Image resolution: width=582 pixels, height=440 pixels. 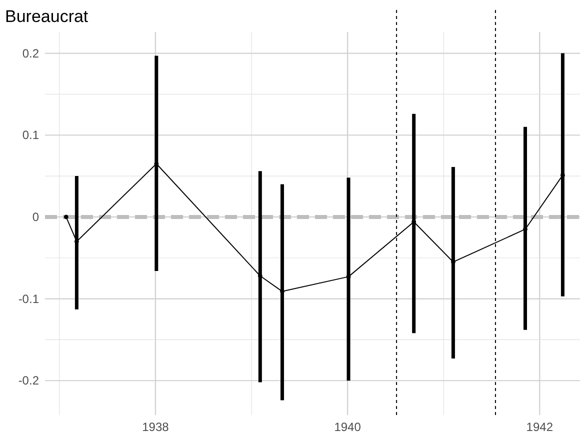 I want to click on x-tick-label: 1942, so click(x=540, y=427).